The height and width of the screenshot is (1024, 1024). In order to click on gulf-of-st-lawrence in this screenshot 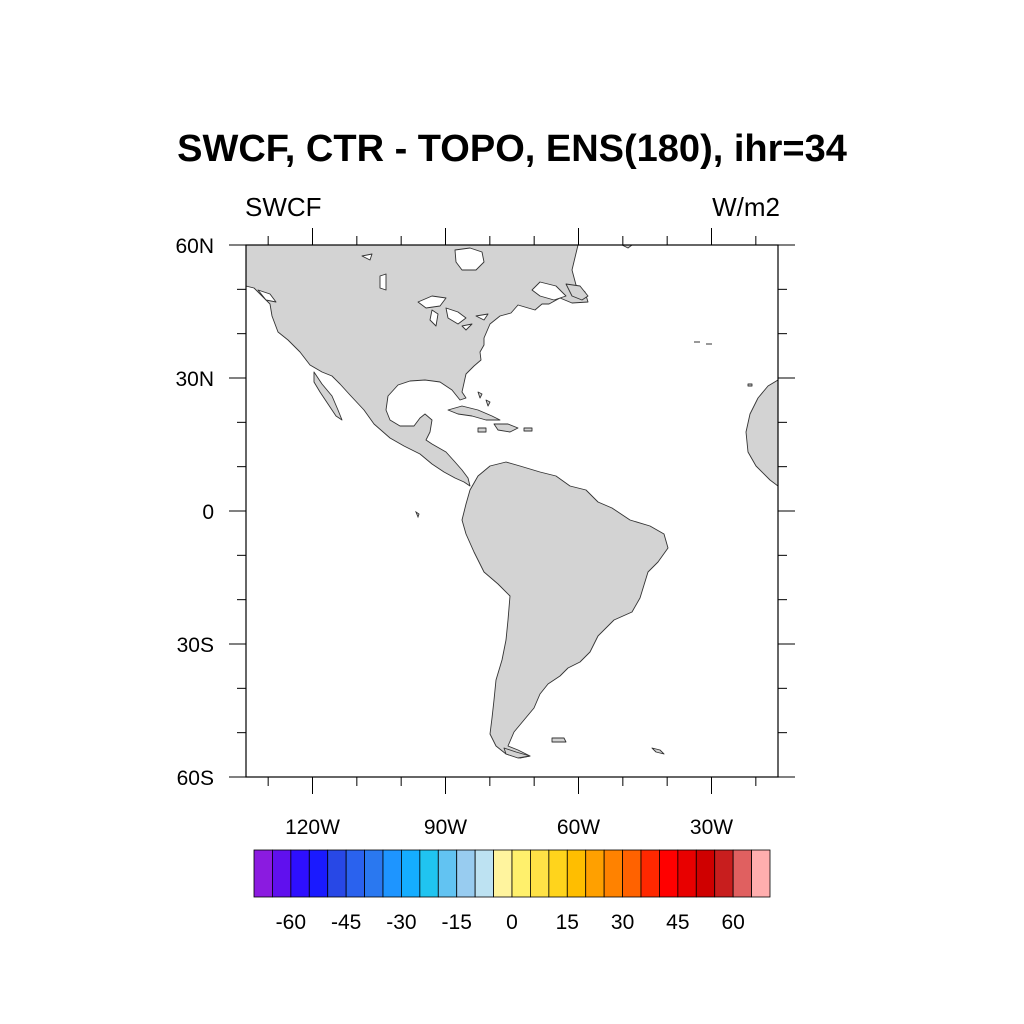, I will do `click(549, 291)`.